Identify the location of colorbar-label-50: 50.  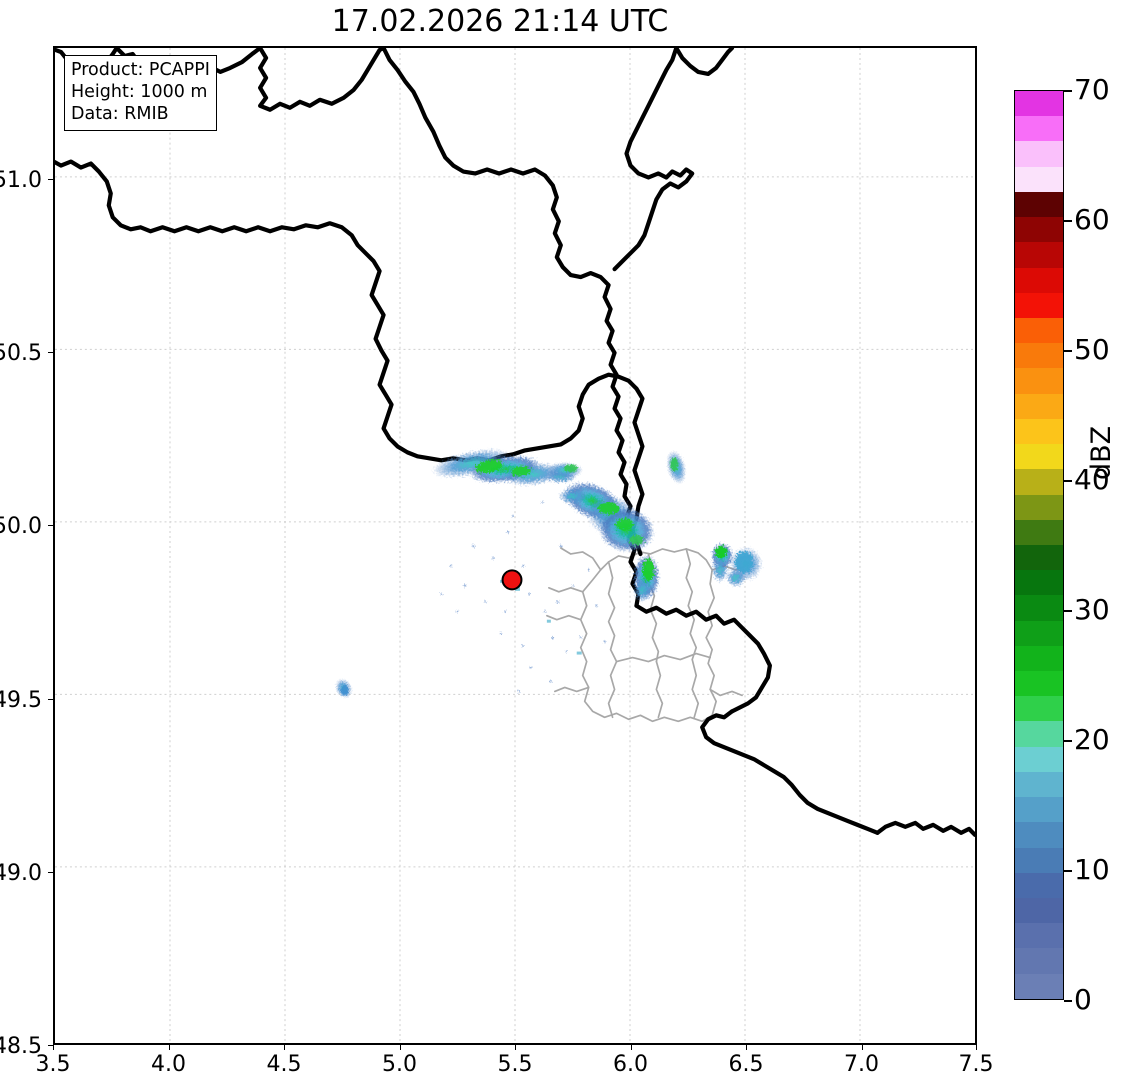
(1092, 349).